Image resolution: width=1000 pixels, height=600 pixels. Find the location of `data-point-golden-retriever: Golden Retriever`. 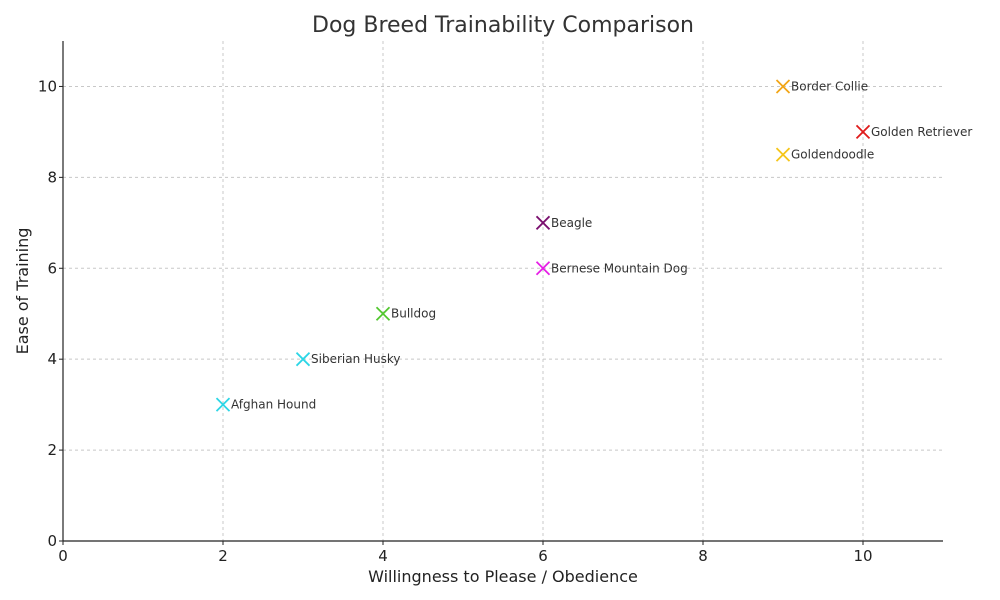

data-point-golden-retriever: Golden Retriever is located at coordinates (913, 132).